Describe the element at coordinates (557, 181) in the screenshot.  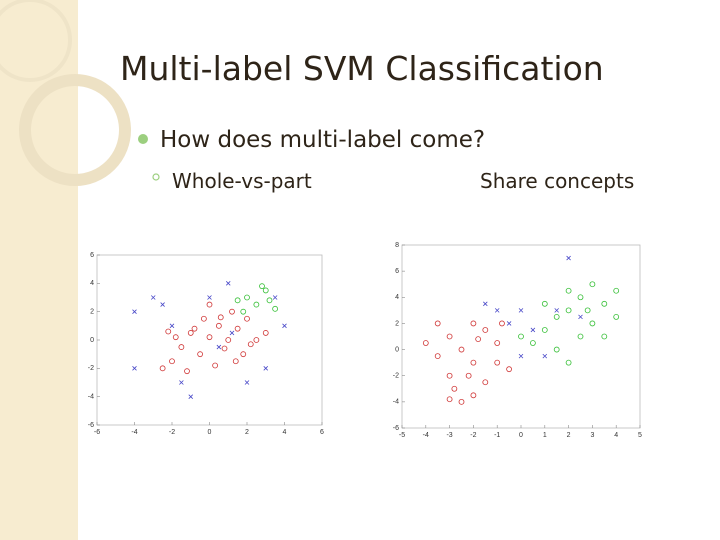
I see `sub-bullet-text: Share concepts` at that location.